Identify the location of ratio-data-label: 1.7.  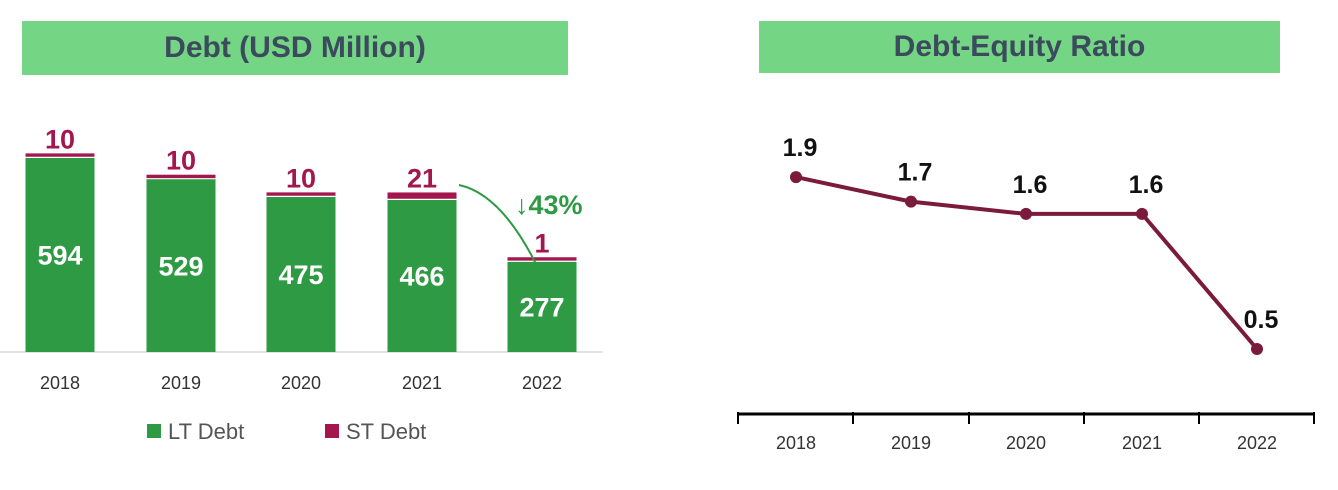
(915, 173).